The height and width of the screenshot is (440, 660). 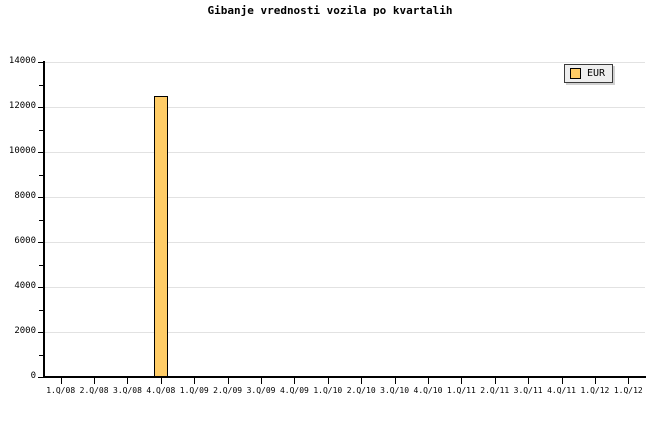 I want to click on x-axis-tick-label: 3.Q/10, so click(x=395, y=390).